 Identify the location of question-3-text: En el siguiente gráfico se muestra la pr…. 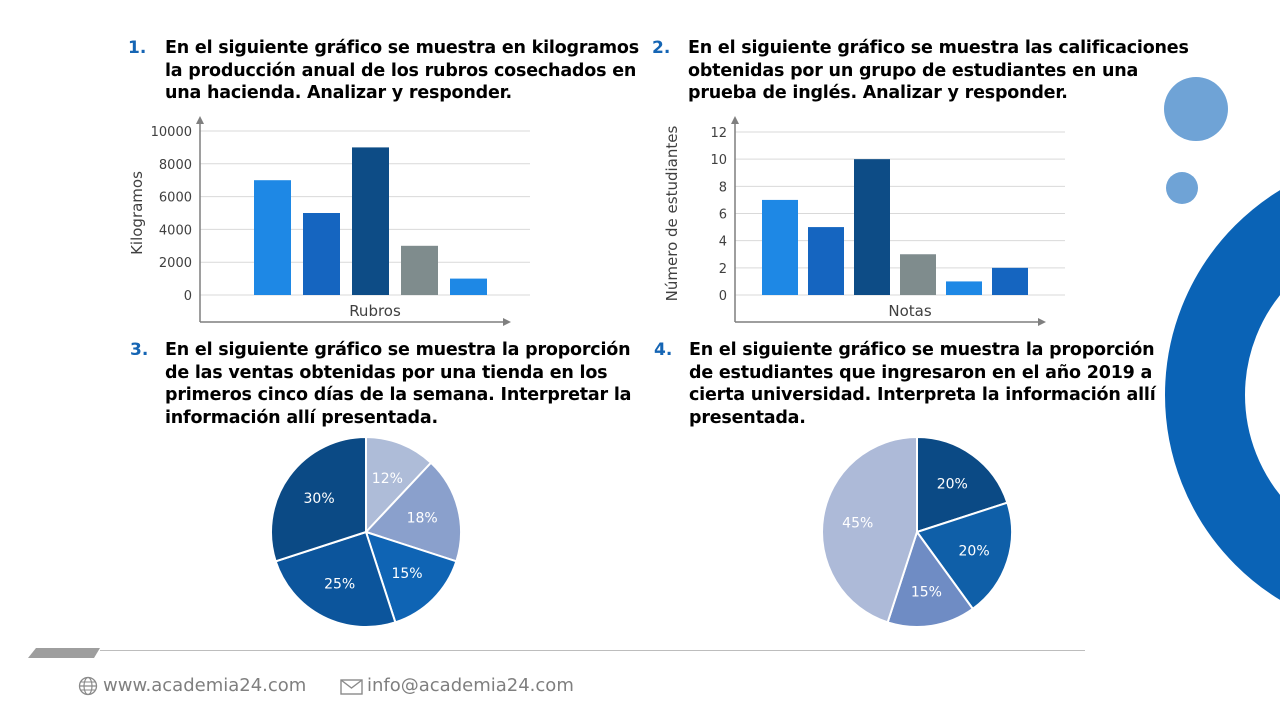
(398, 384).